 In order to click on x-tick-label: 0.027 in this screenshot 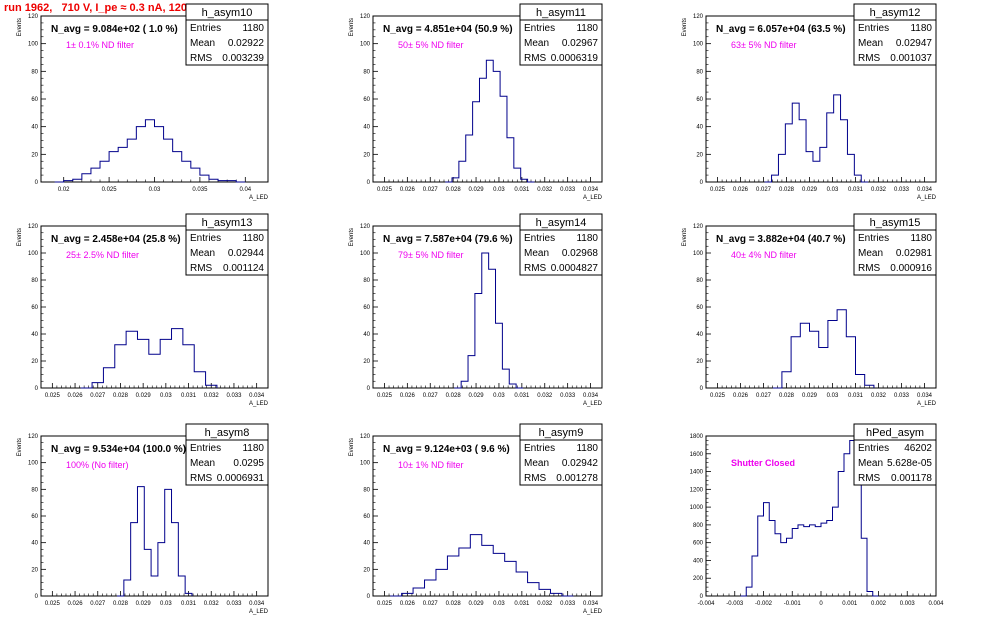, I will do `click(431, 604)`.